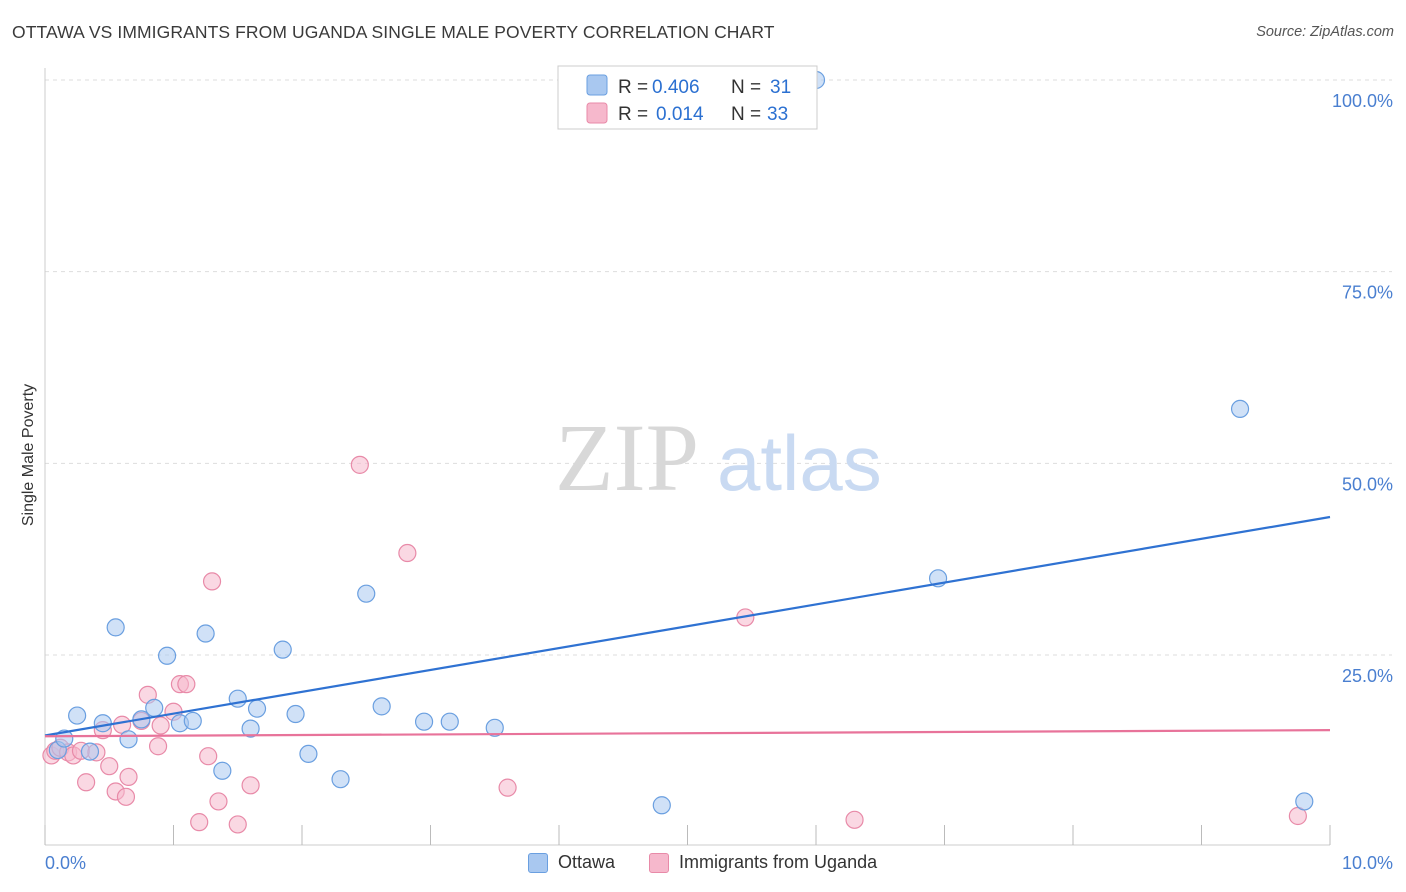  Describe the element at coordinates (587, 862) in the screenshot. I see `series-legend-ottawa-label: Ottawa` at that location.